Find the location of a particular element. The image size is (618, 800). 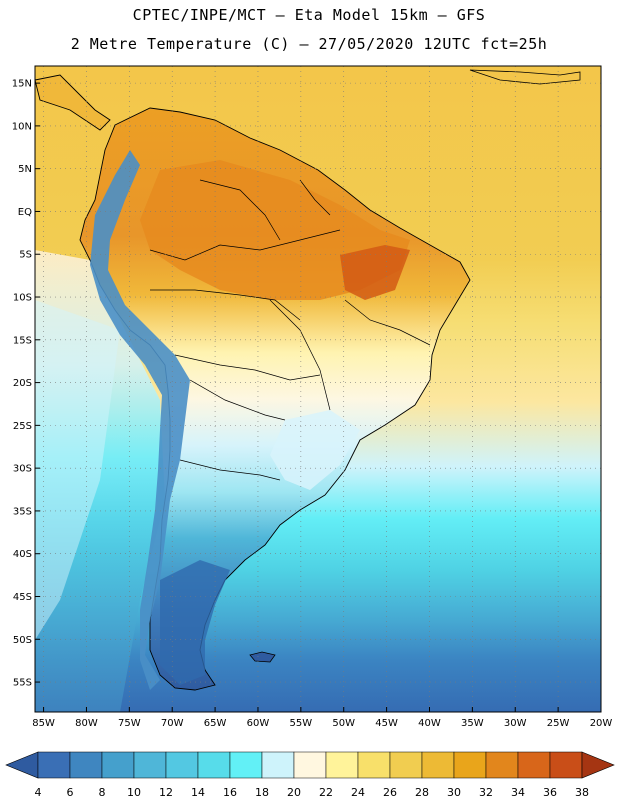

lon-tick-label: 45W is located at coordinates (386, 723).